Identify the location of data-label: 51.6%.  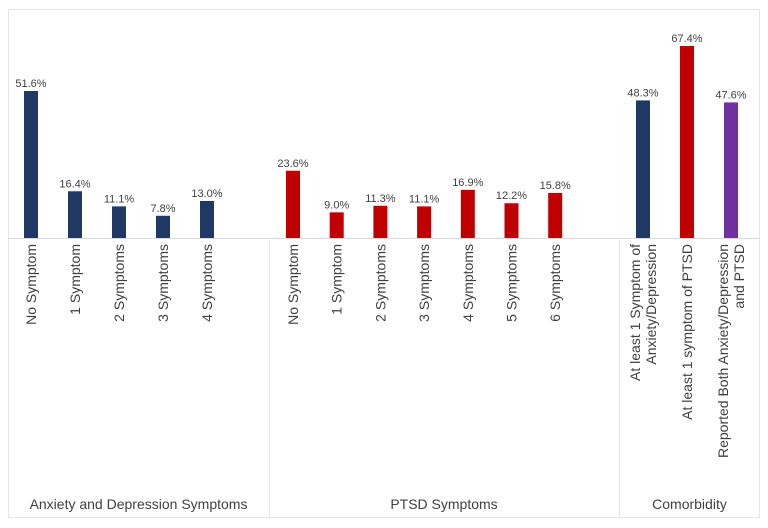
(30, 84).